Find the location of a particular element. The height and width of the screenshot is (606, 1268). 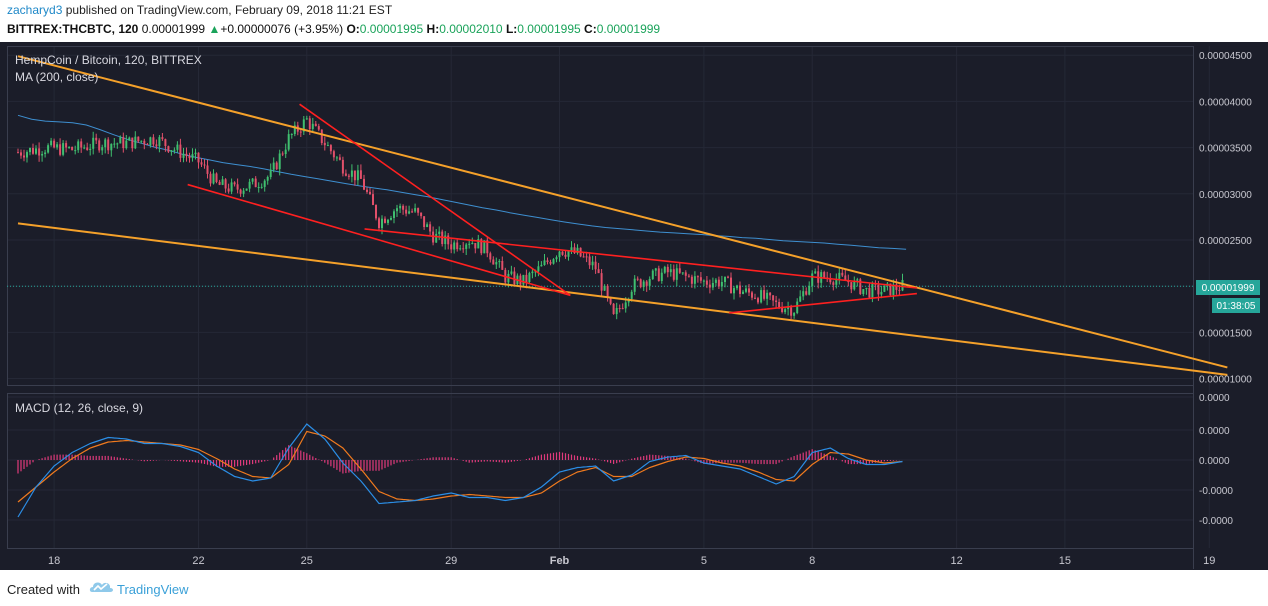

last-price-badge: 0.00001999 01:38:05 is located at coordinates (1228, 296).